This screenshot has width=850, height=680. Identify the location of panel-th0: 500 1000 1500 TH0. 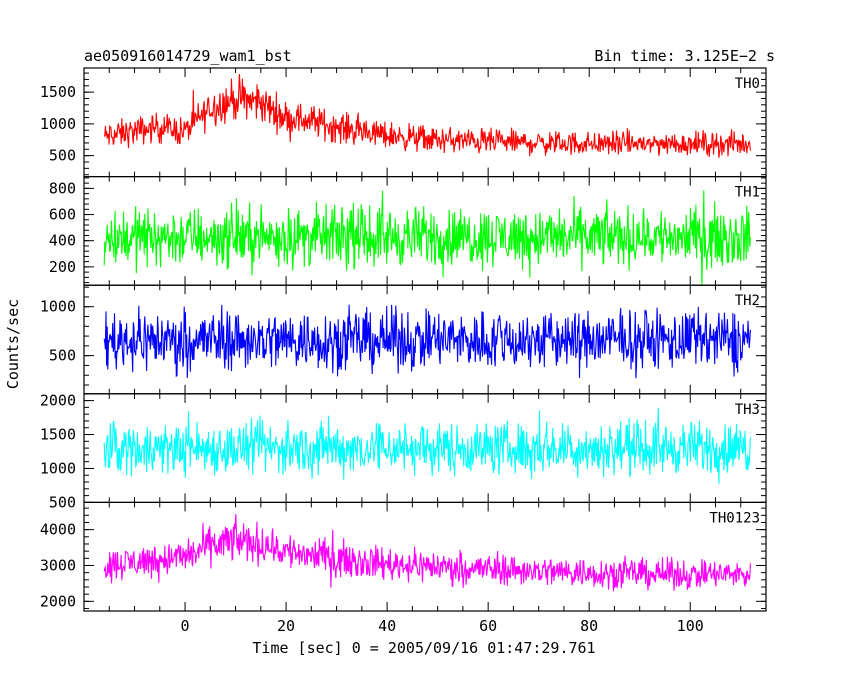
(403, 122).